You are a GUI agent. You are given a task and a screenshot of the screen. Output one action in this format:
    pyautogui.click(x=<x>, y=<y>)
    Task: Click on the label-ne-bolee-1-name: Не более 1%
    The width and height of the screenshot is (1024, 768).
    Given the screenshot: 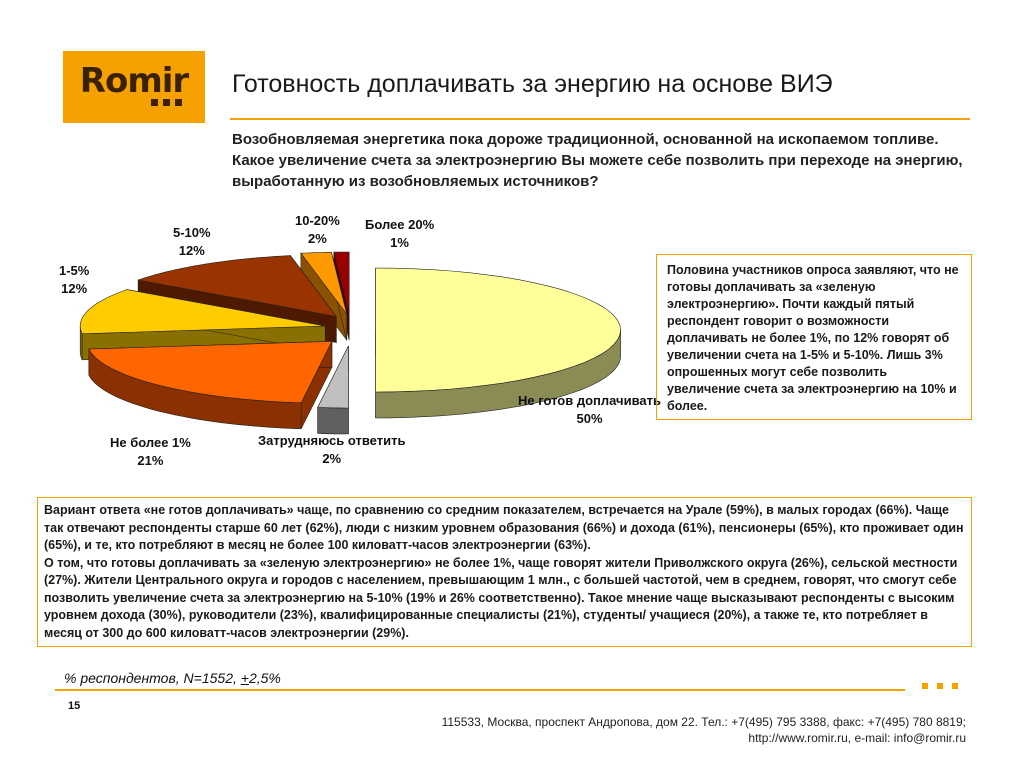 What is the action you would take?
    pyautogui.click(x=150, y=442)
    